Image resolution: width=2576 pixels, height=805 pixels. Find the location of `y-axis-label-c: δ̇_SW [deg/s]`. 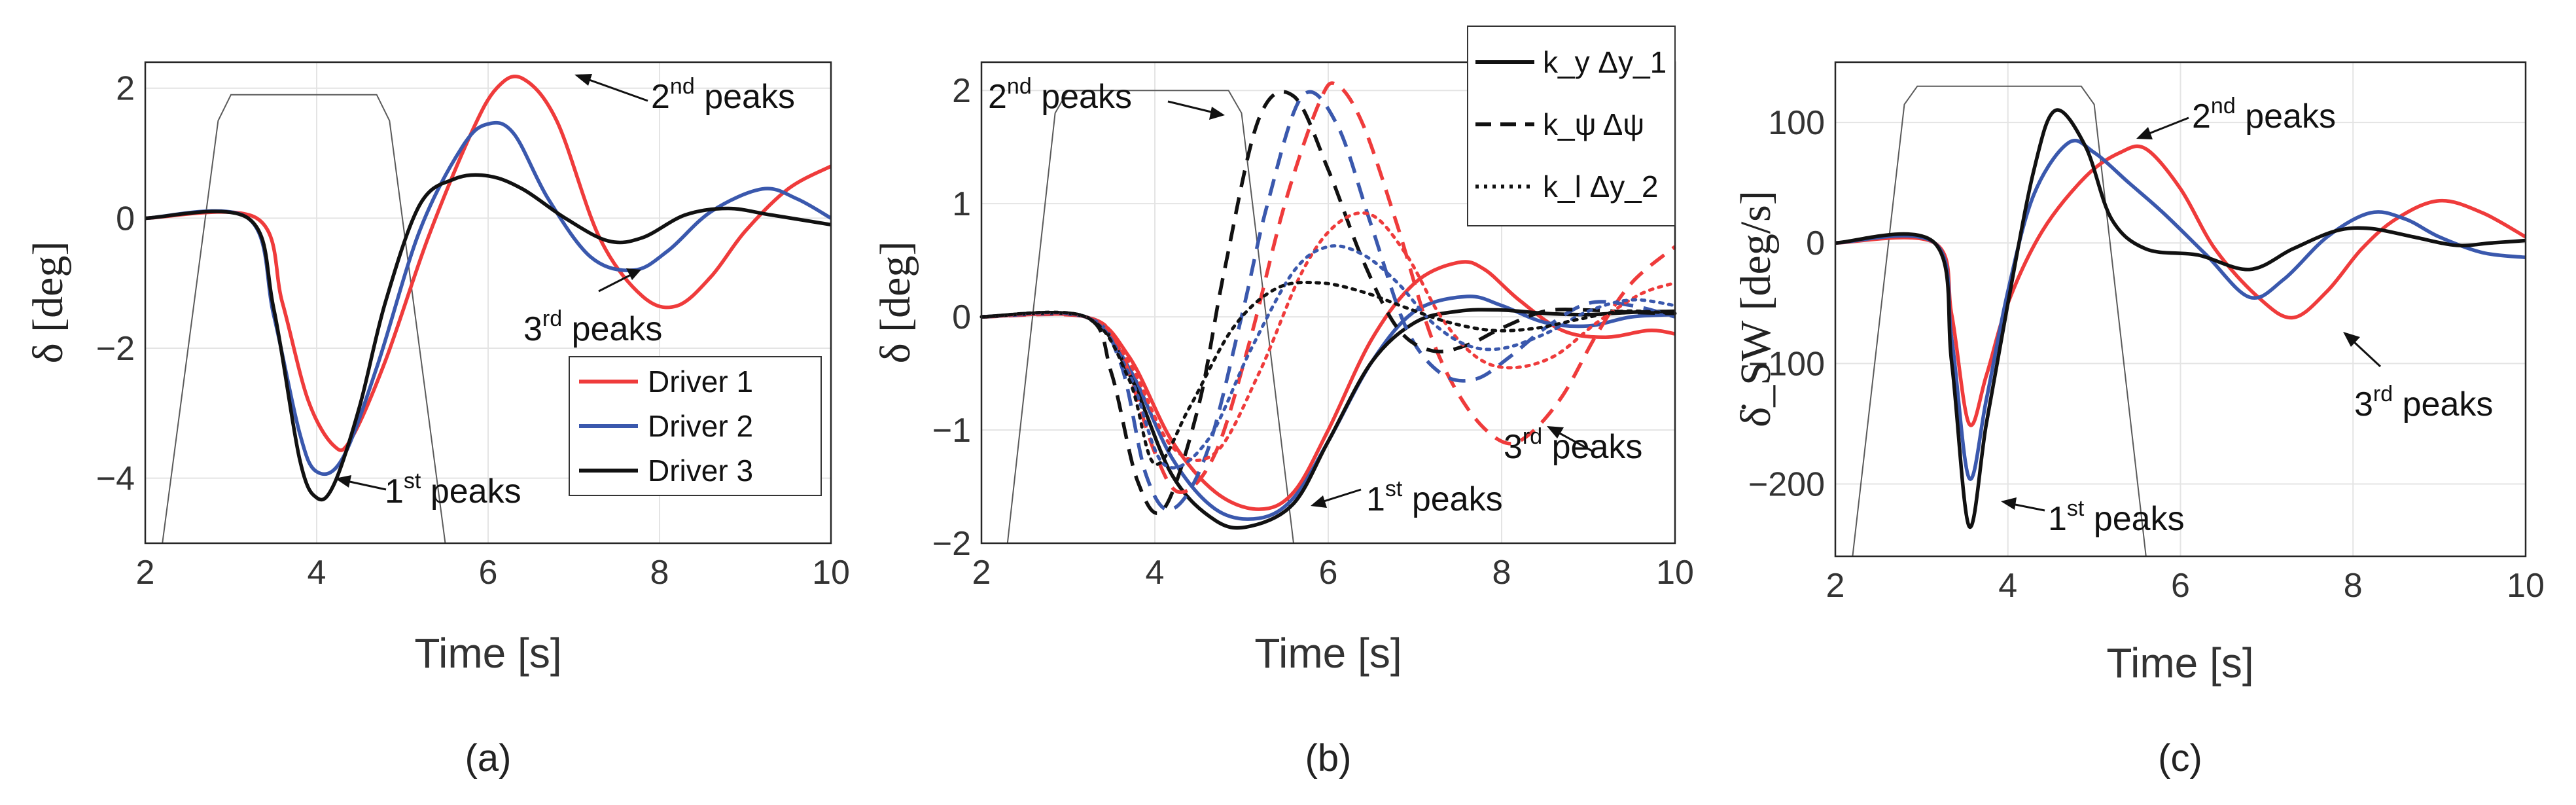

y-axis-label-c: δ̇_SW [deg/s] is located at coordinates (1756, 308).